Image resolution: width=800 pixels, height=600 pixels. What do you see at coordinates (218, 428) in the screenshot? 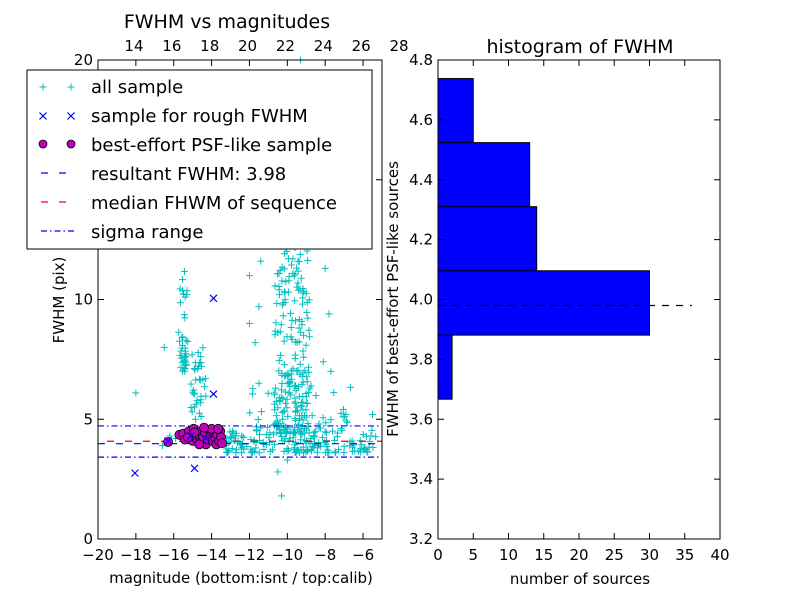
I see `psf-sample-point` at bounding box center [218, 428].